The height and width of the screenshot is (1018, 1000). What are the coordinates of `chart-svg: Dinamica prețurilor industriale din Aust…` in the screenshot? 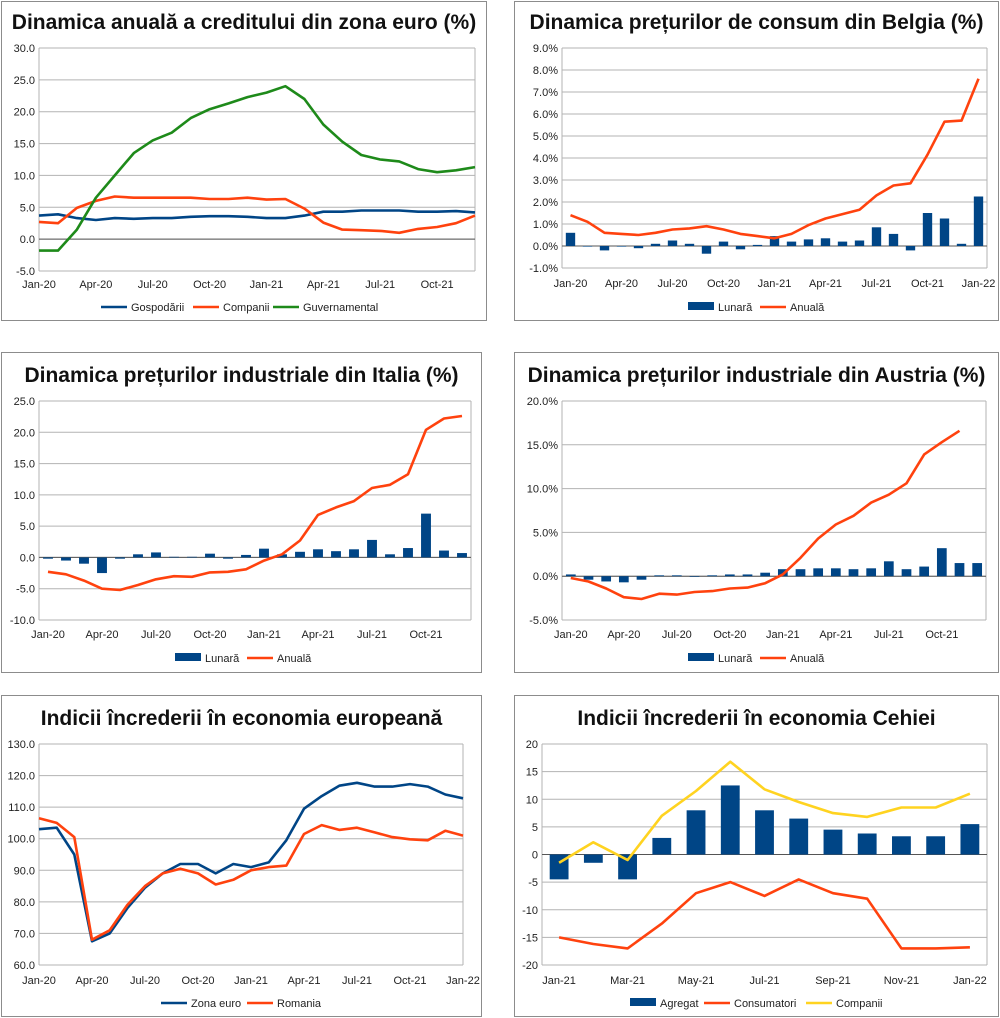 It's located at (757, 514).